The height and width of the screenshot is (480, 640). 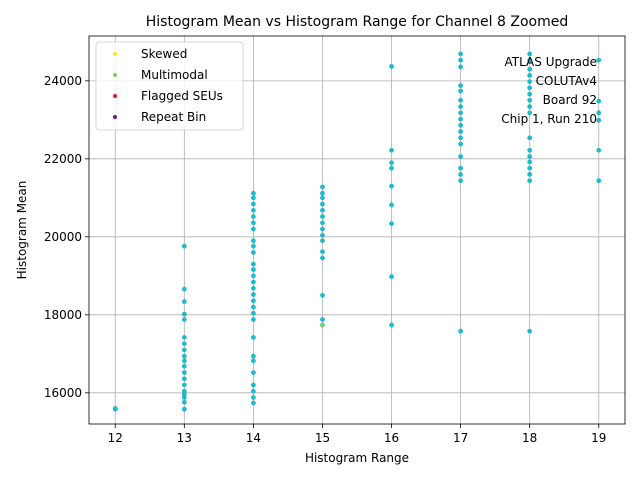 I want to click on legend-label: Repeat Bin, so click(x=173, y=117).